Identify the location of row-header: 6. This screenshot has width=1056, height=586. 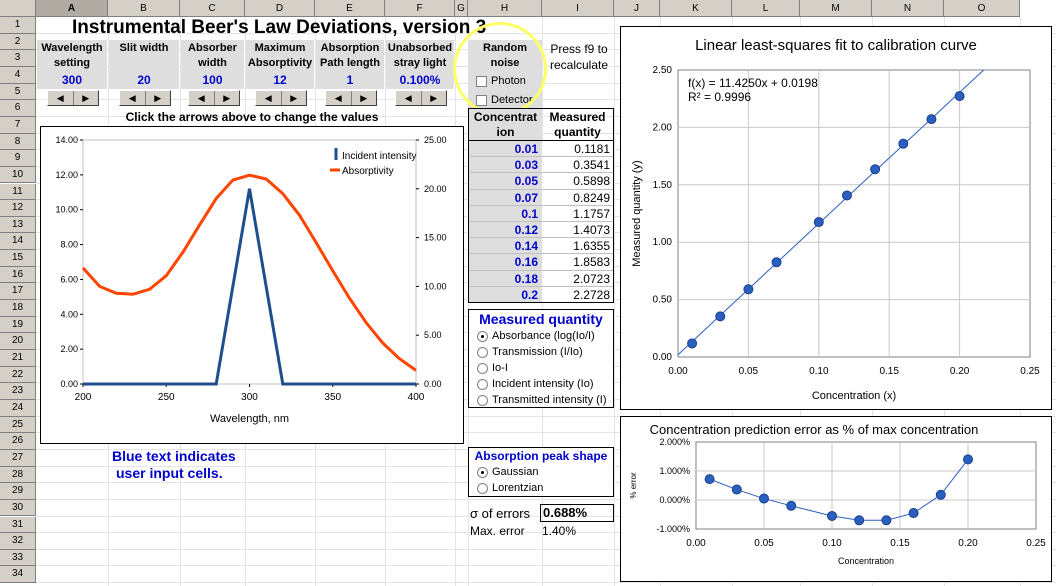
(18, 108).